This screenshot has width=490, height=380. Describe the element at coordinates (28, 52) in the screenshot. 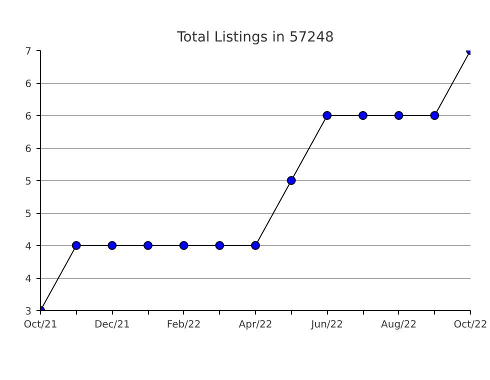

I see `y-tick-label: 7` at that location.